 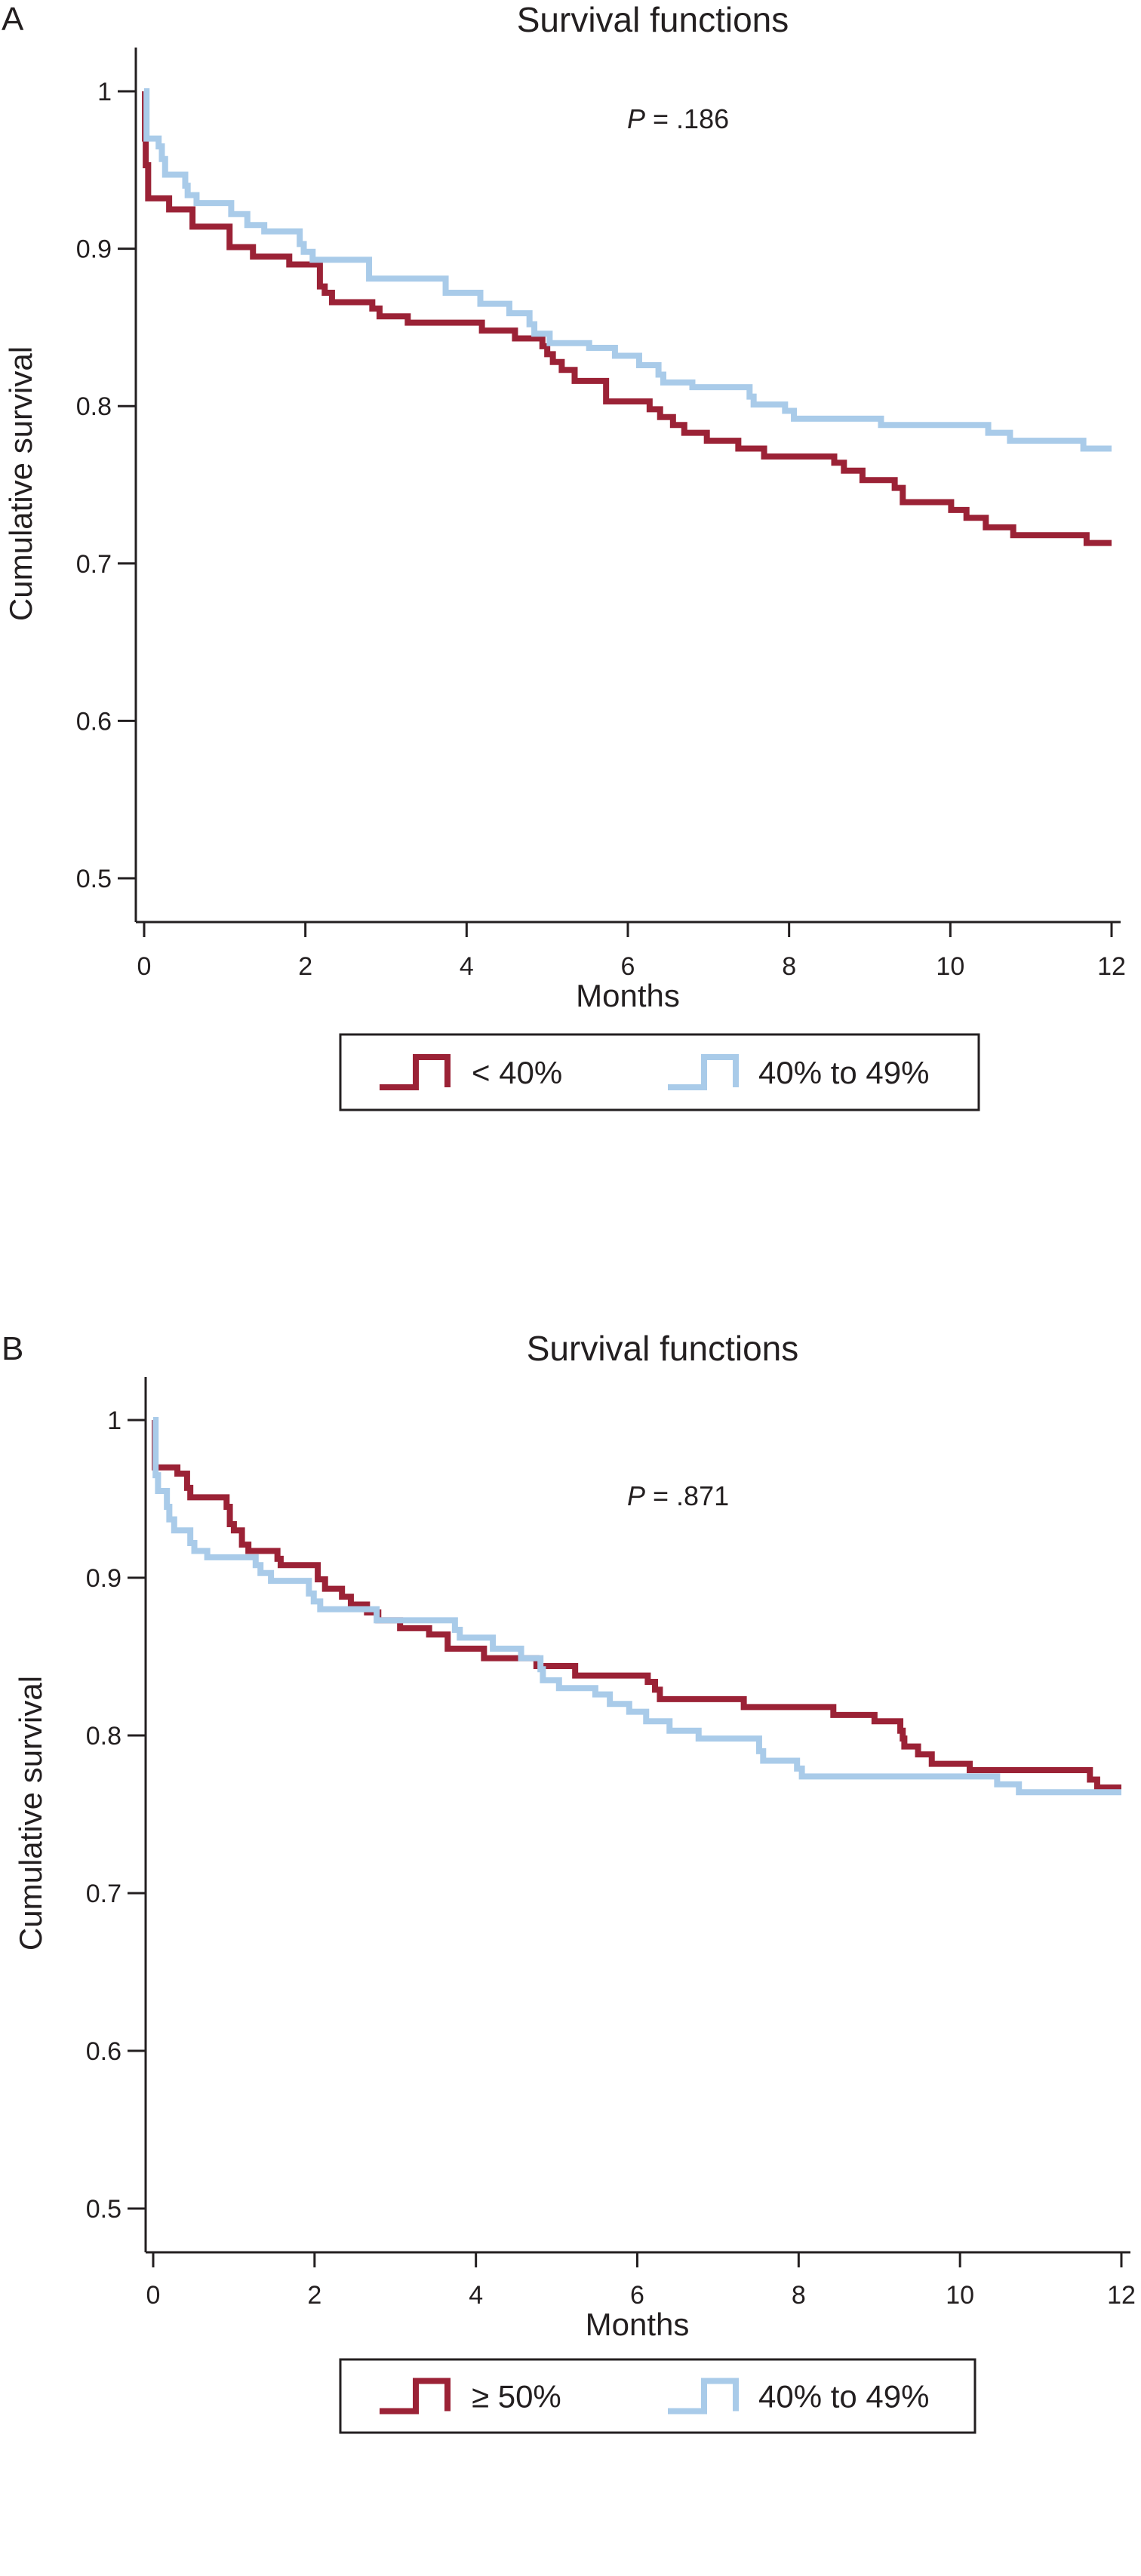 What do you see at coordinates (687, 118) in the screenshot?
I see `p-value: = .186` at bounding box center [687, 118].